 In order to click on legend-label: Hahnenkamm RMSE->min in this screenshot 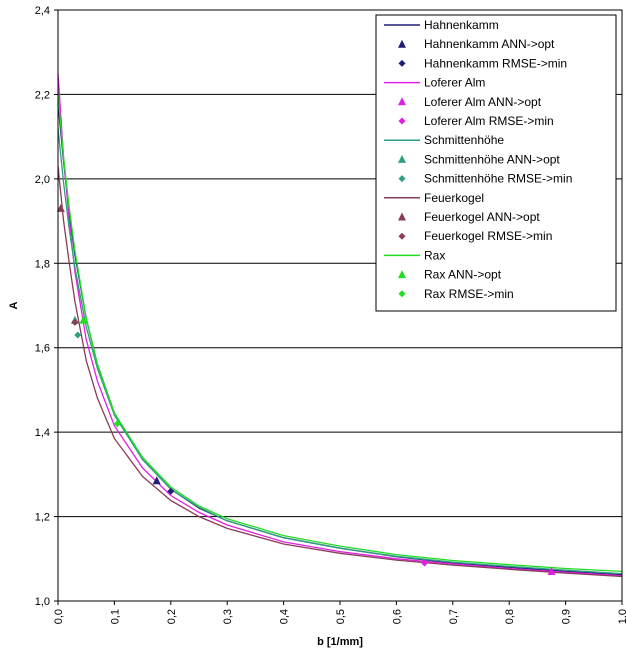, I will do `click(495, 63)`.